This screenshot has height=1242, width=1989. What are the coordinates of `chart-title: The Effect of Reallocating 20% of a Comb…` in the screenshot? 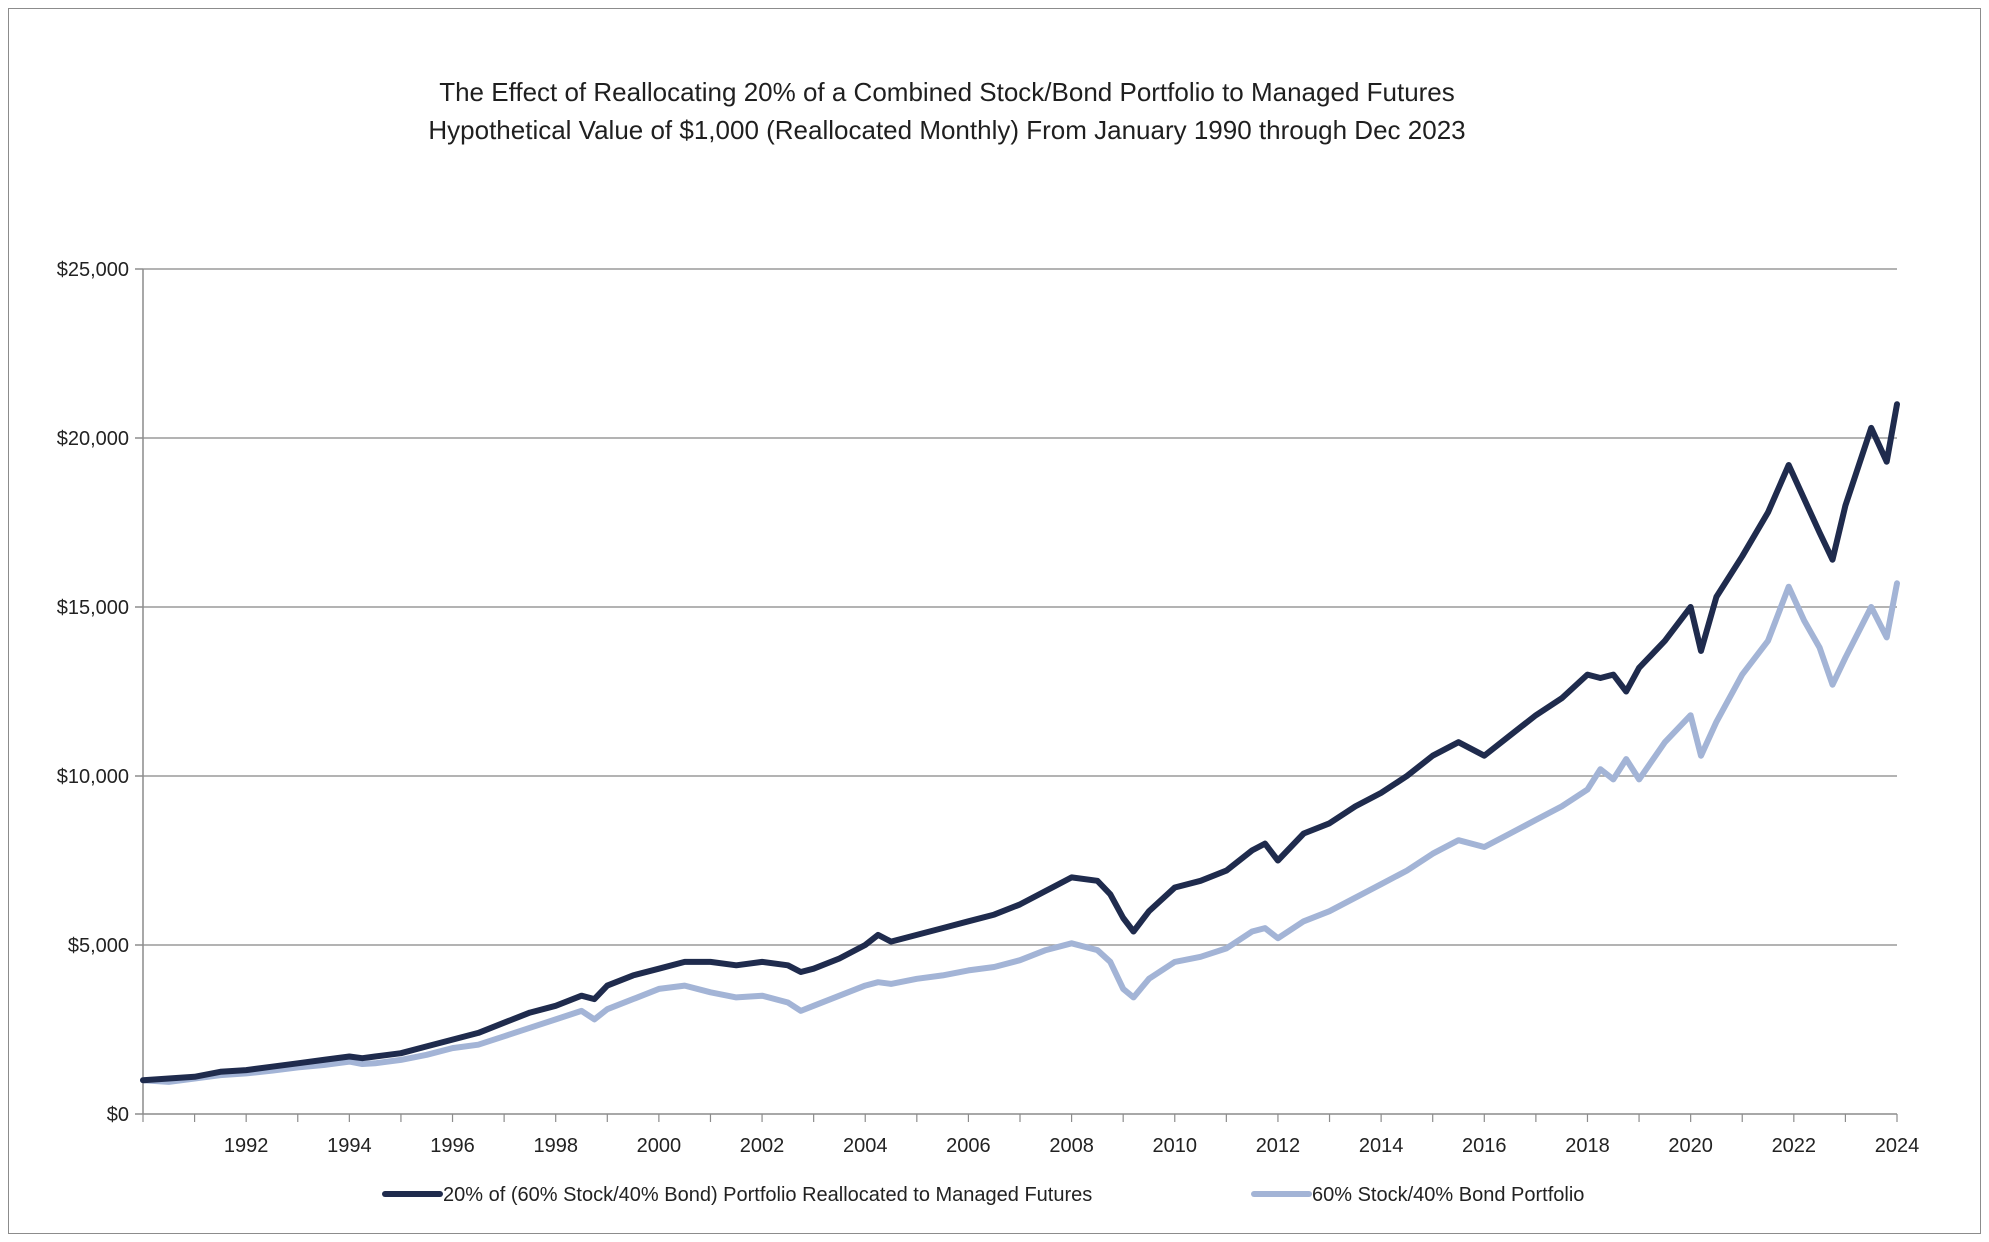 It's located at (946, 111).